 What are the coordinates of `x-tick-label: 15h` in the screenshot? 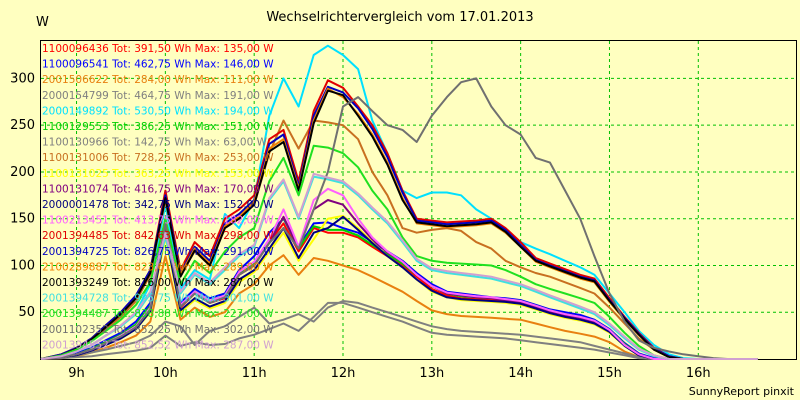 It's located at (609, 373).